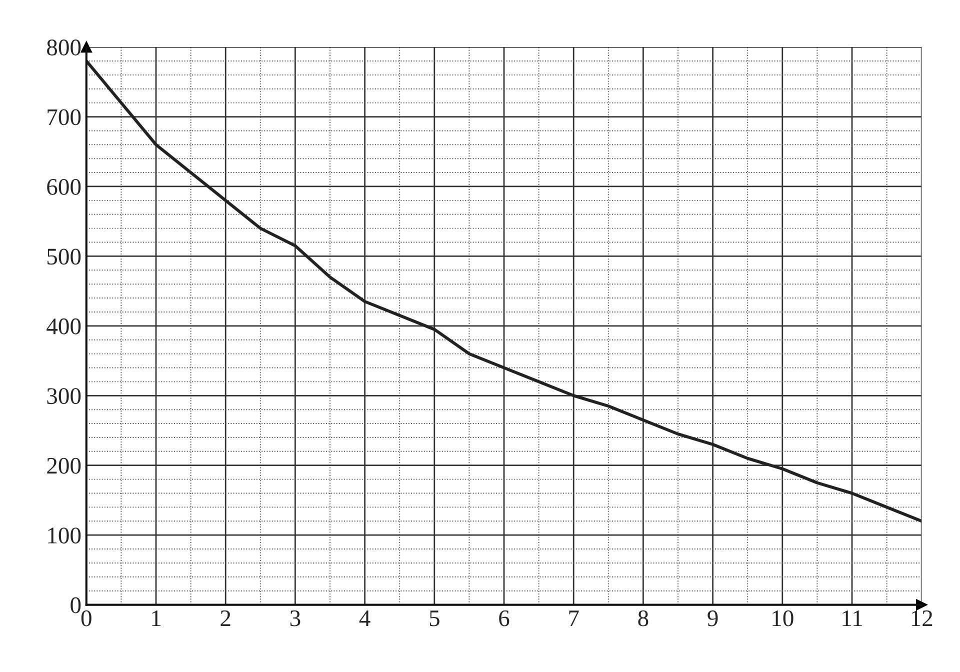 This screenshot has width=960, height=672. I want to click on x-tick-label: 1, so click(156, 618).